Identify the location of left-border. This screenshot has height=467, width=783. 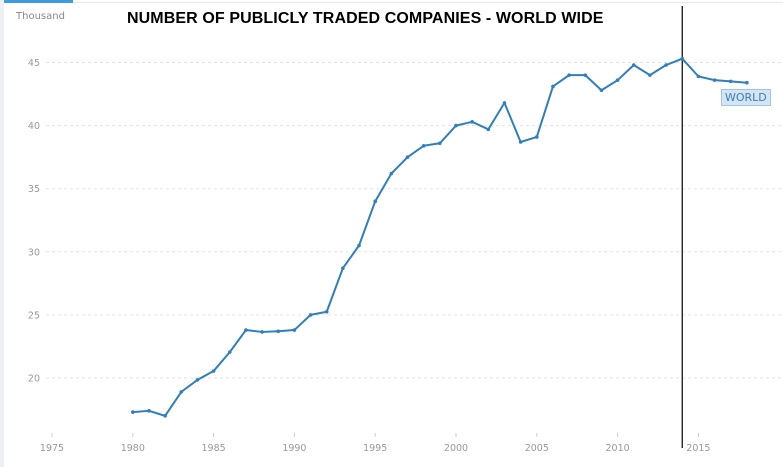
(2, 233).